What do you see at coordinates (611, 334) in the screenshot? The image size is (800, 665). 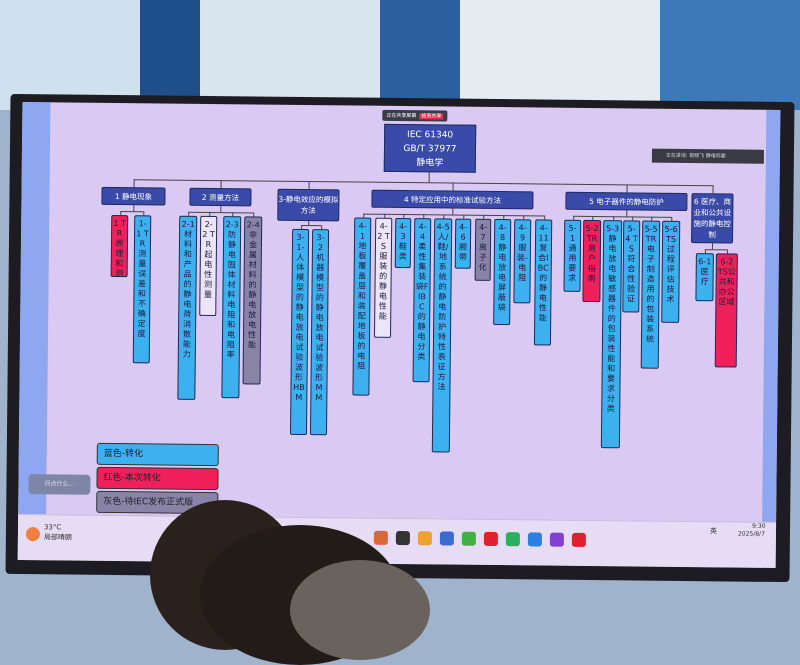 I see `leaf-node: 5-3 静电放电敏感器件的包装性能和要求分类` at bounding box center [611, 334].